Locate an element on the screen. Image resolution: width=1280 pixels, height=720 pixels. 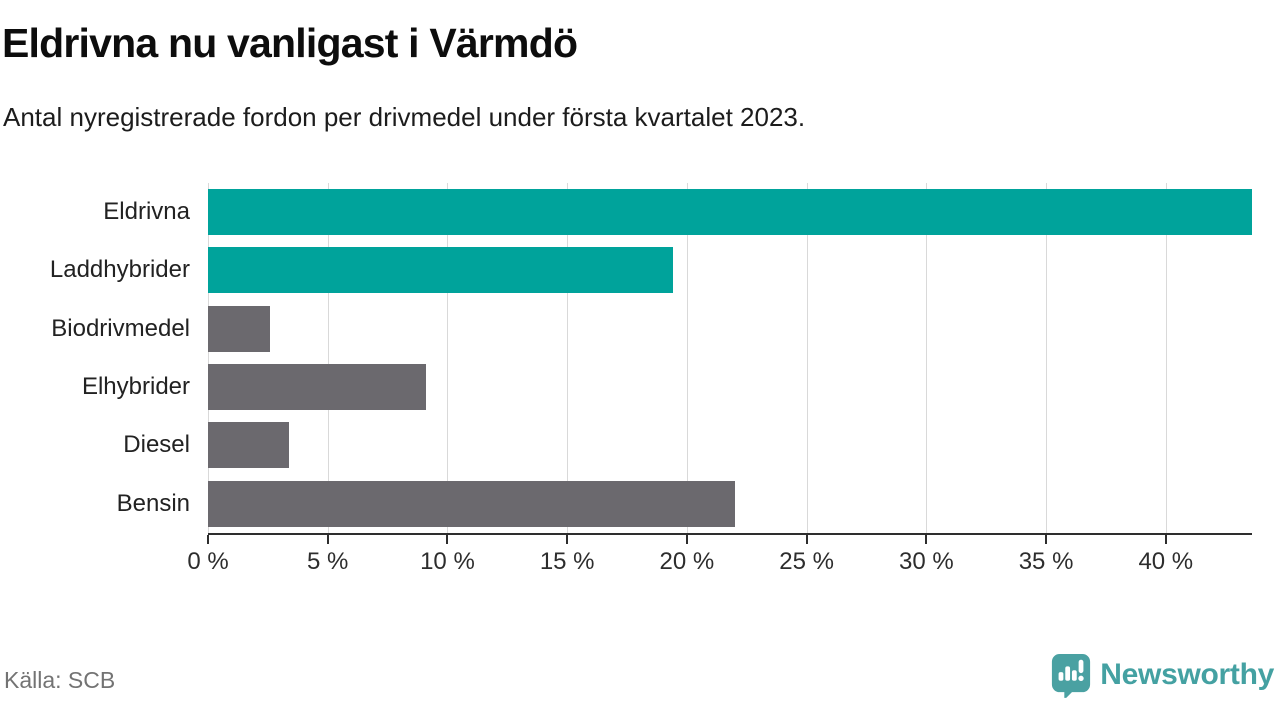
bar-biodrivmedel is located at coordinates (239, 328).